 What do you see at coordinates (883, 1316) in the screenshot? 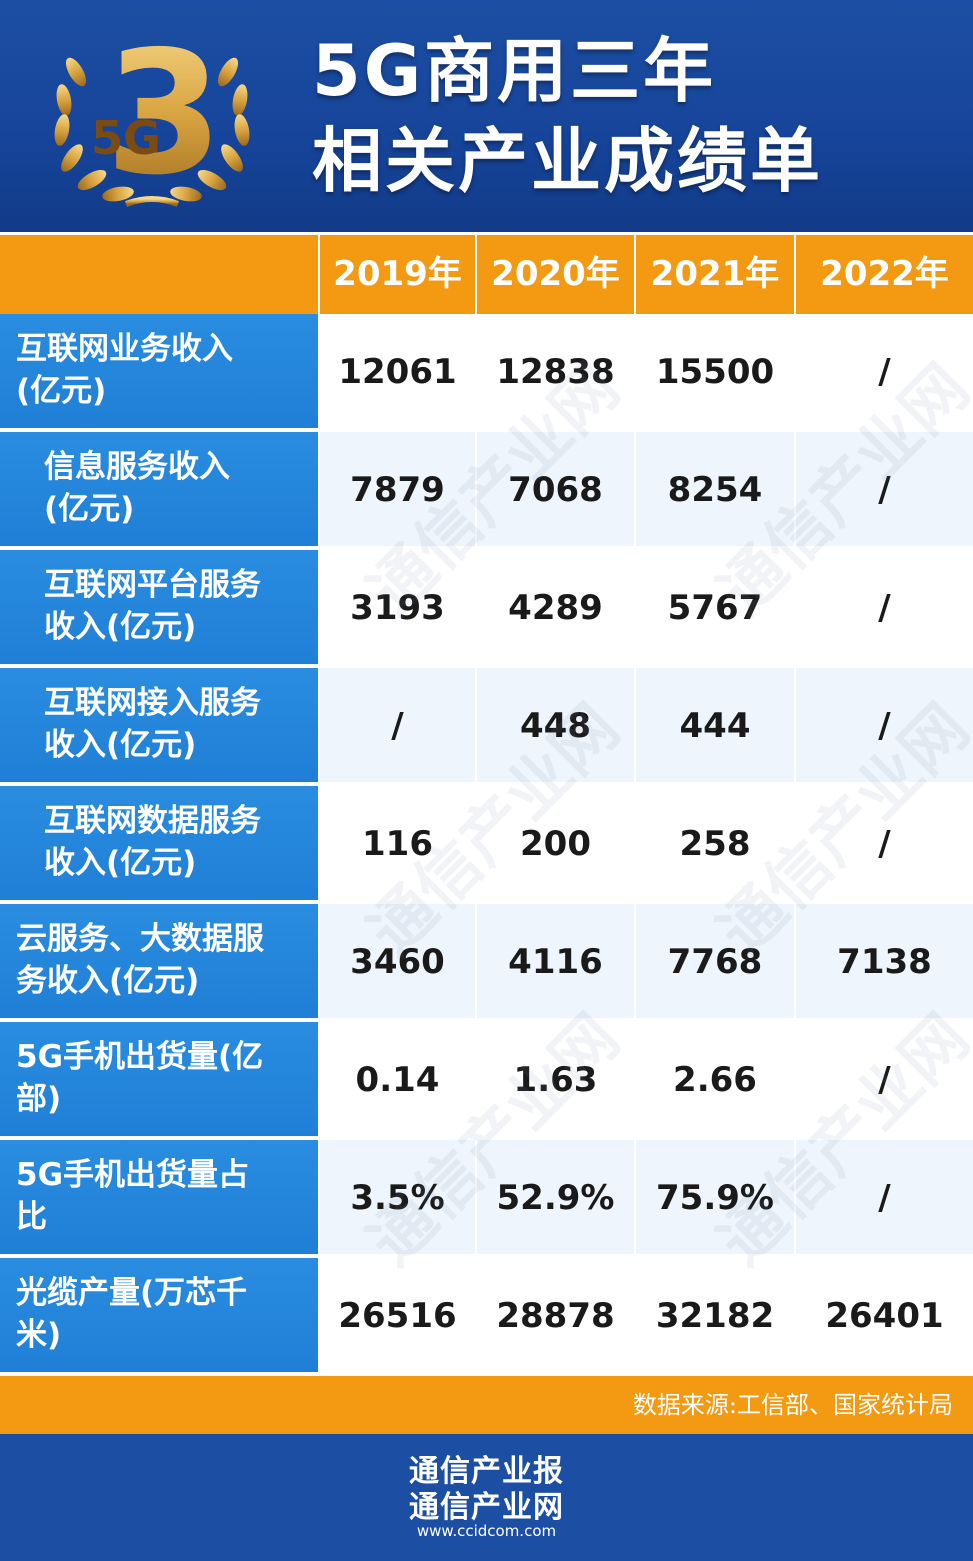
I see `value-cell: 26401` at bounding box center [883, 1316].